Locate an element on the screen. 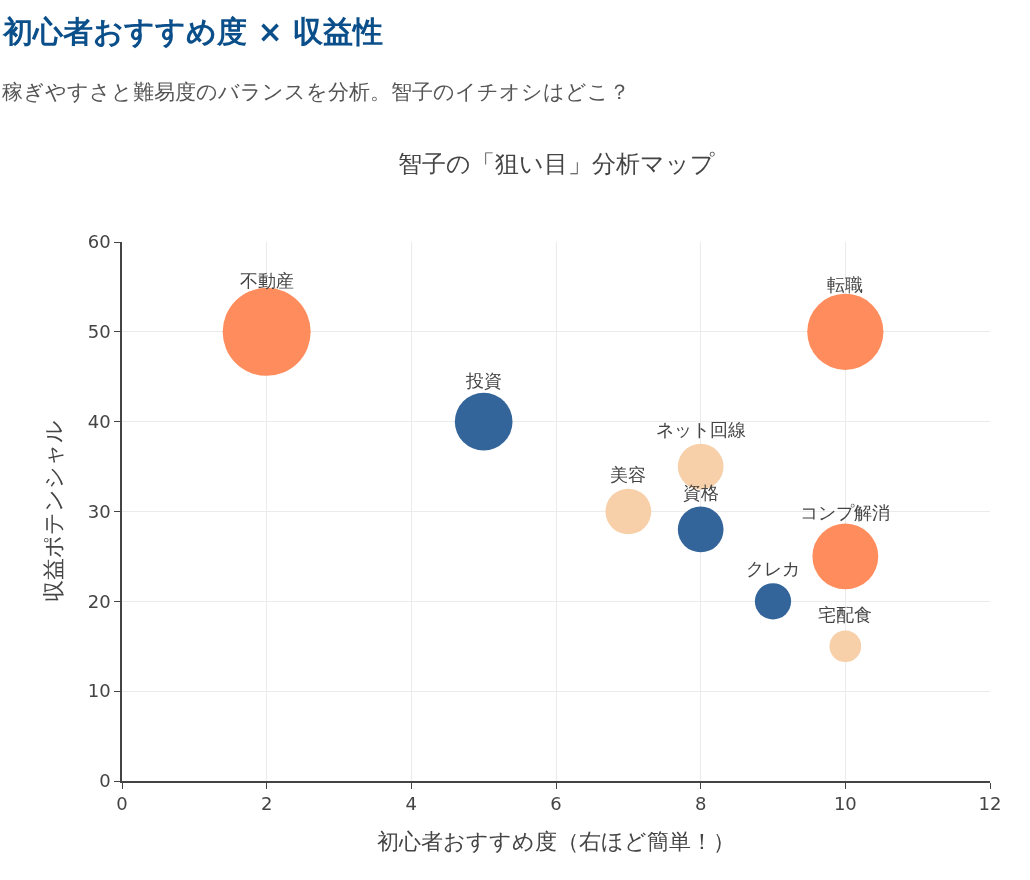 The width and height of the screenshot is (1030, 880). chart-subtitle: 稼ぎやすさと難易度のバランスを分析。智子のイチオシはどこ？ is located at coordinates (316, 92).